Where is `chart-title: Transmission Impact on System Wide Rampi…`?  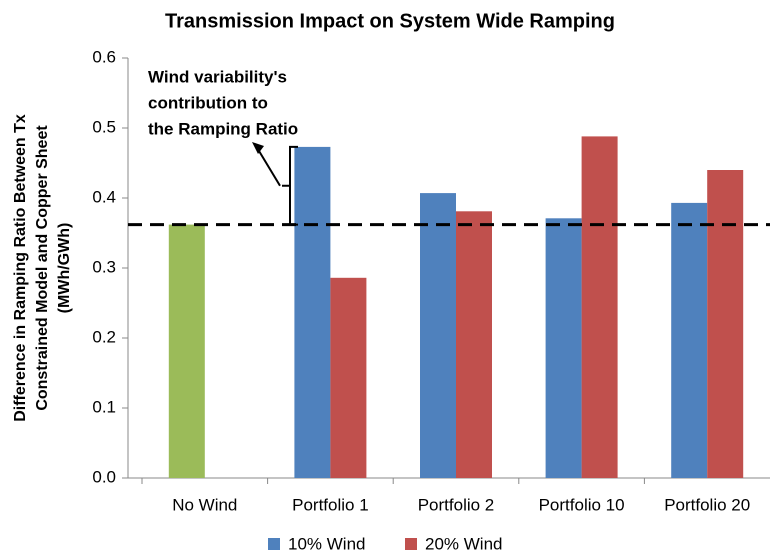 chart-title: Transmission Impact on System Wide Rampi… is located at coordinates (390, 21).